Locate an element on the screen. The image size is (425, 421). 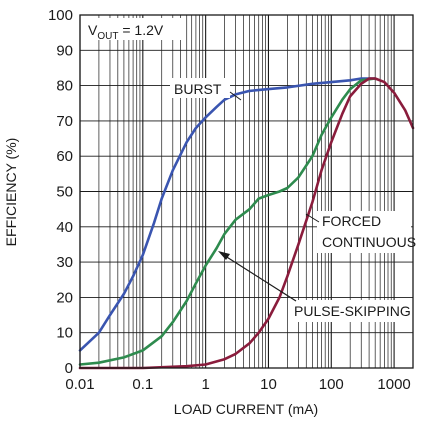
x-tick-label: 100 is located at coordinates (331, 384).